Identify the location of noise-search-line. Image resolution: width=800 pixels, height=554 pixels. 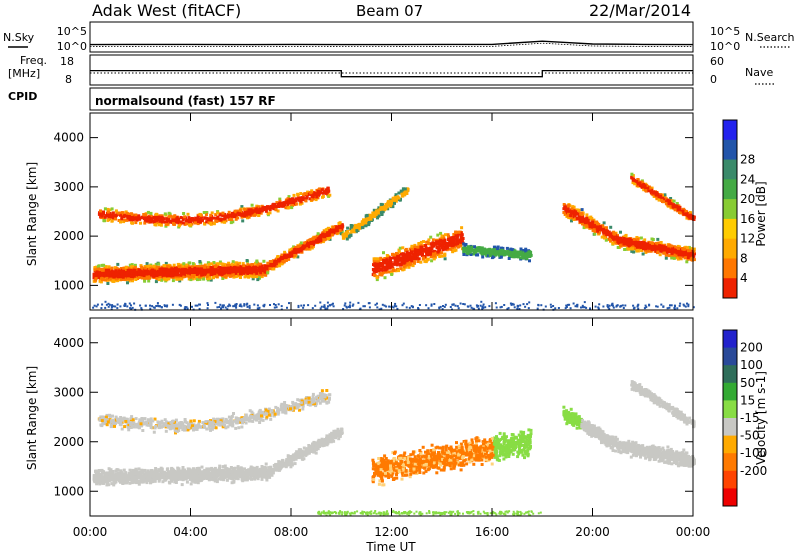
(391, 45).